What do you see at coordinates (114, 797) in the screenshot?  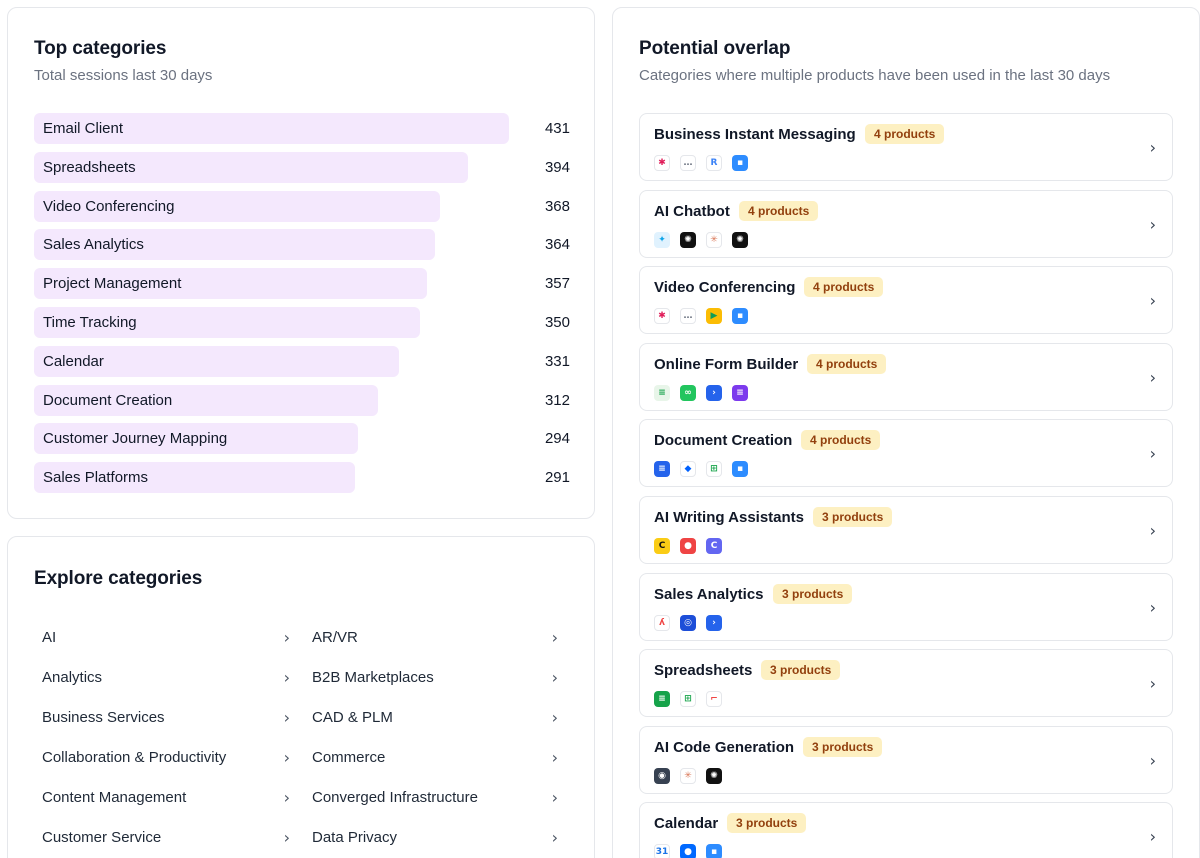 I see `explore-category-label: Content Management` at bounding box center [114, 797].